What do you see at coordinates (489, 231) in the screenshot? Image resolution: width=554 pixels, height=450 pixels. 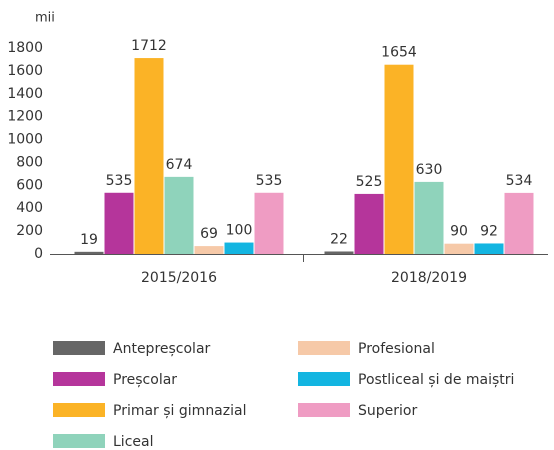 I see `data-label: 92` at bounding box center [489, 231].